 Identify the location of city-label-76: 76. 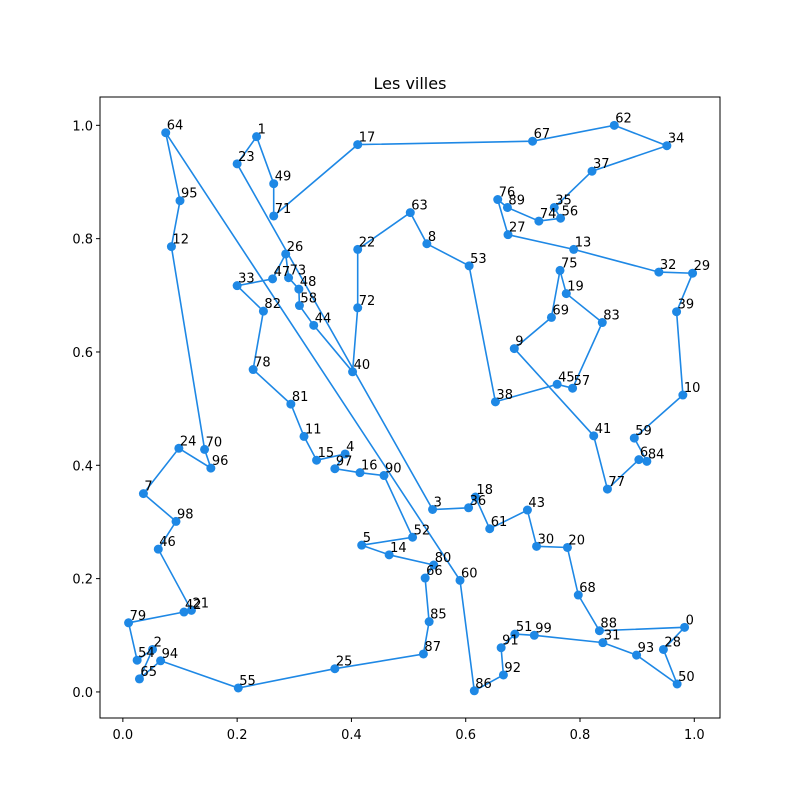
(507, 193).